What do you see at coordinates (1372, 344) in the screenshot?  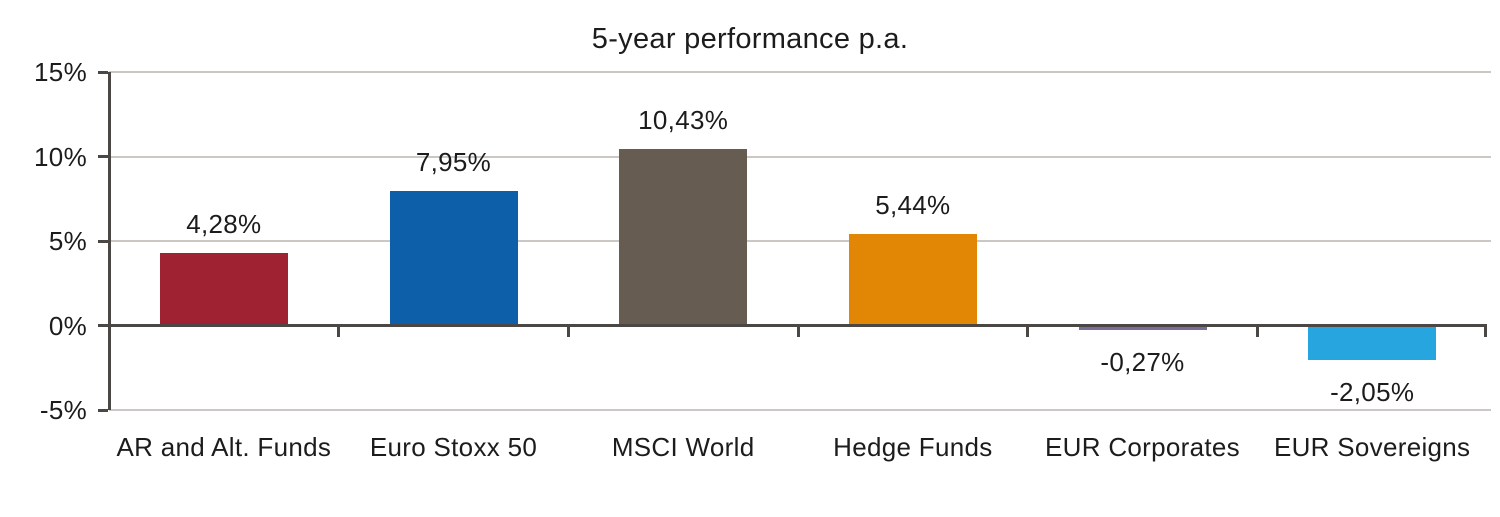 I see `bar-eur-sovereigns` at bounding box center [1372, 344].